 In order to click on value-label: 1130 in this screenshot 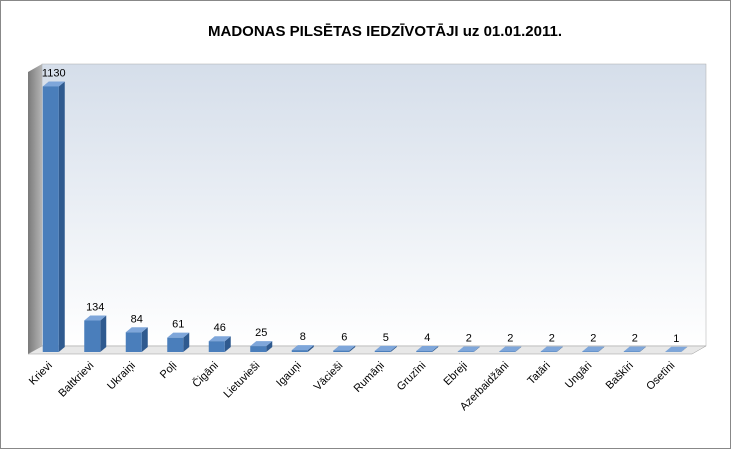, I will do `click(54, 73)`.